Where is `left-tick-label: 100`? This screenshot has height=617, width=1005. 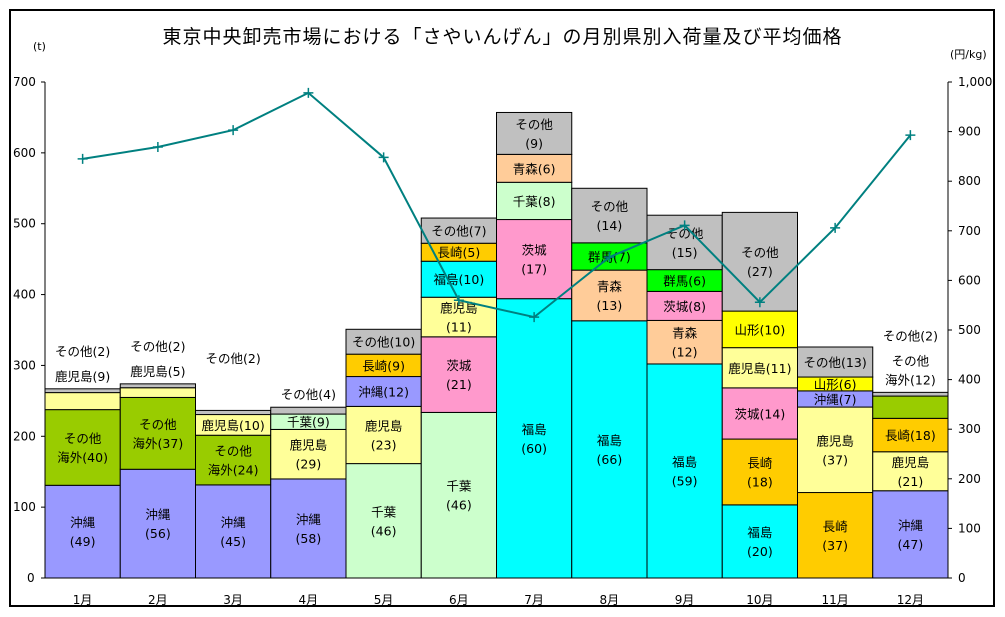 left-tick-label: 100 is located at coordinates (24, 507).